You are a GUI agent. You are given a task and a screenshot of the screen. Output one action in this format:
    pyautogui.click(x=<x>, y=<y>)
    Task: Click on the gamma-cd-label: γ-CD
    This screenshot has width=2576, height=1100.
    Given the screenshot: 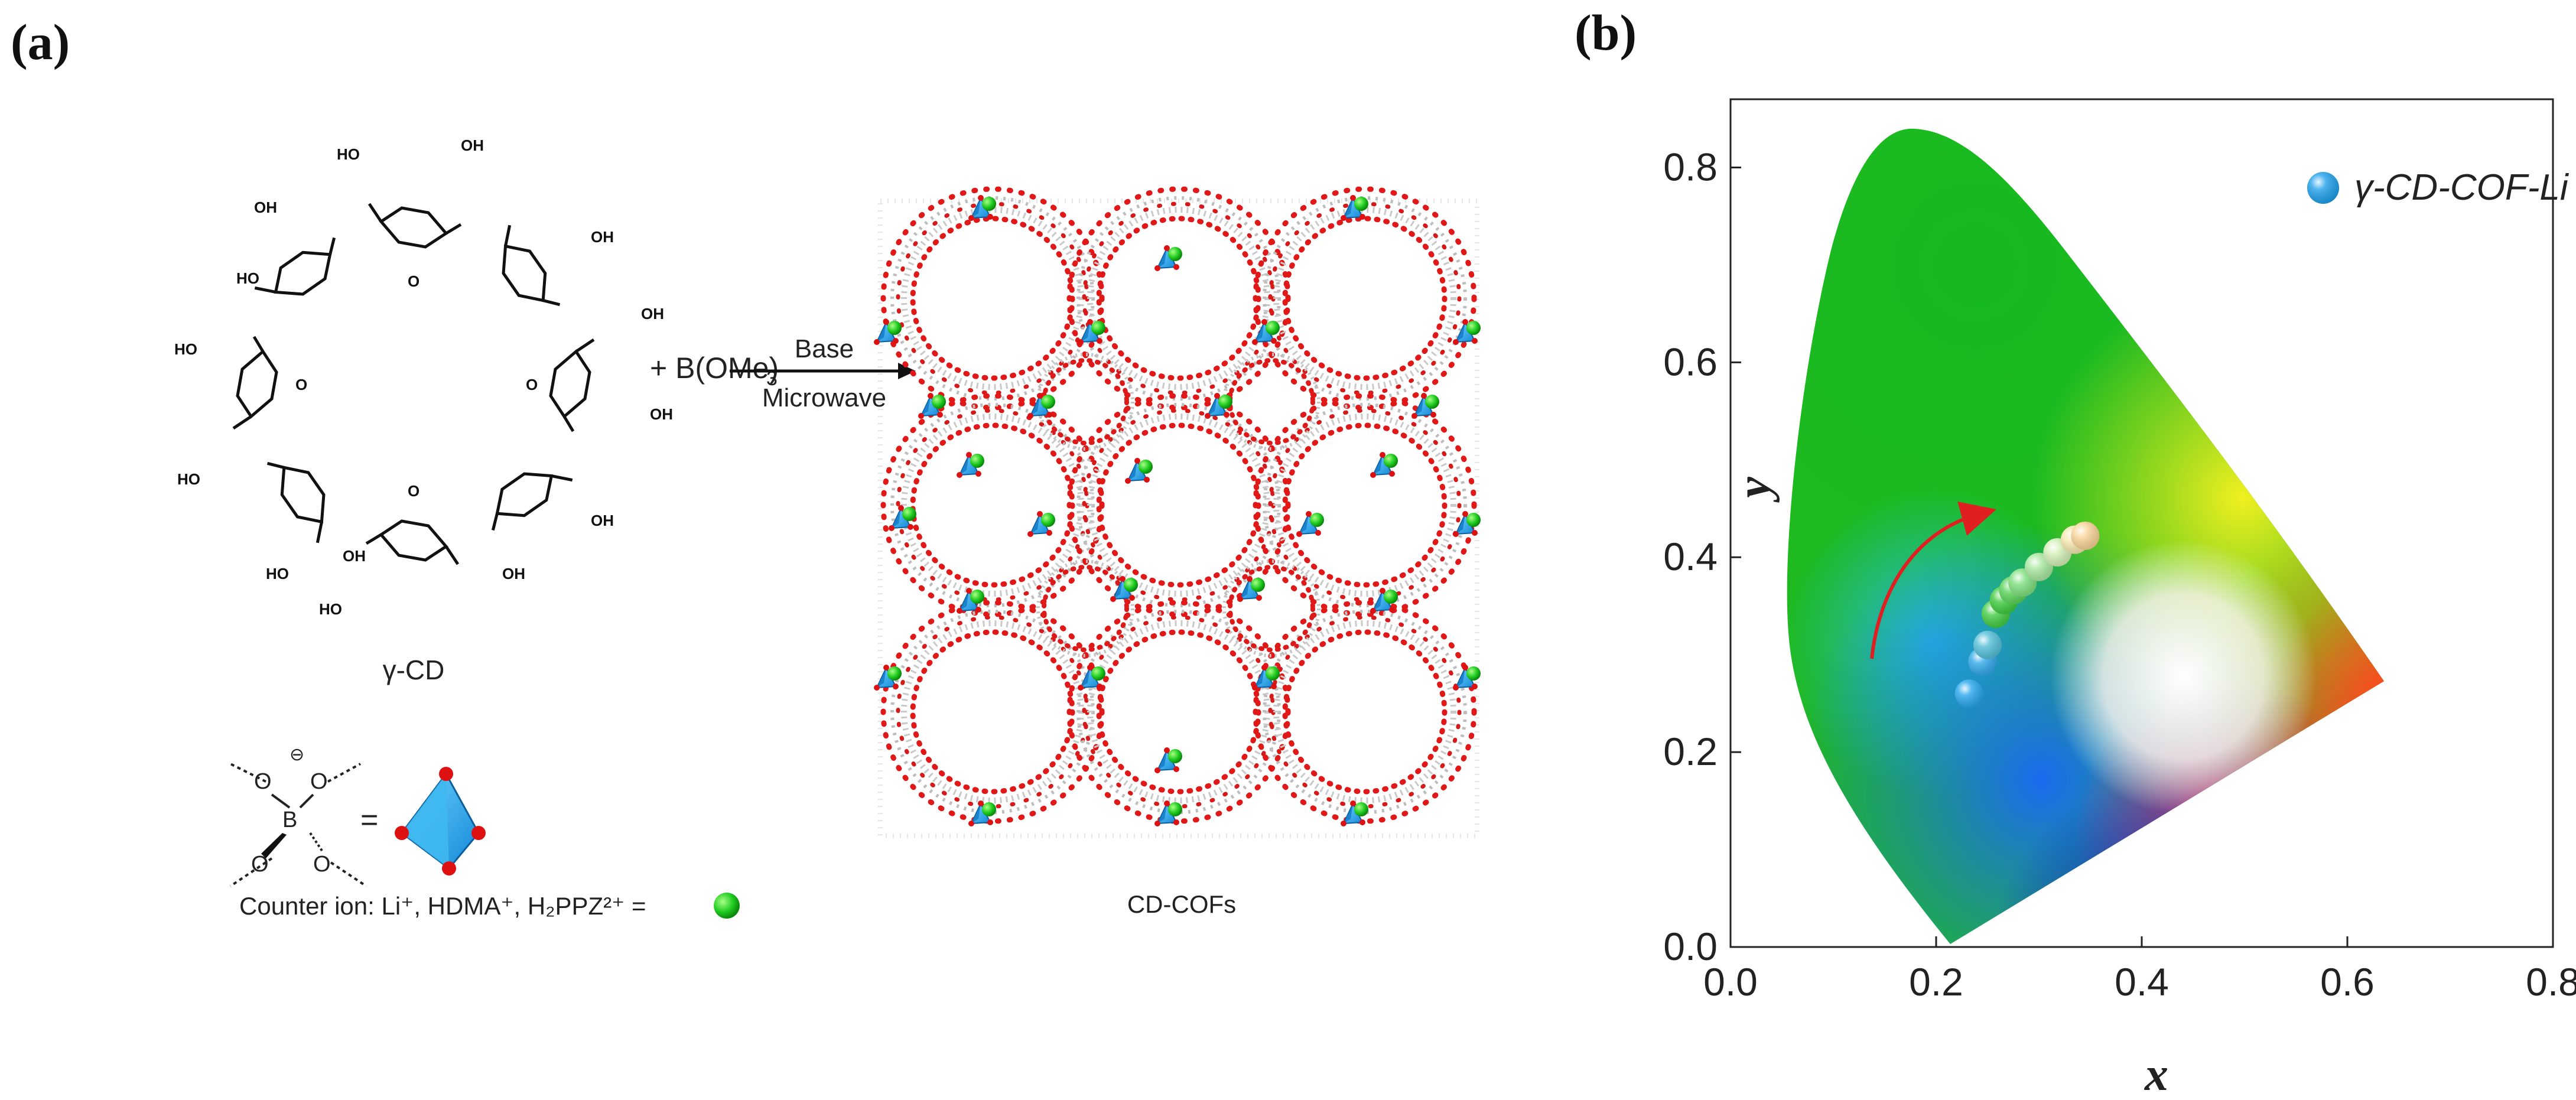 What is the action you would take?
    pyautogui.click(x=414, y=670)
    